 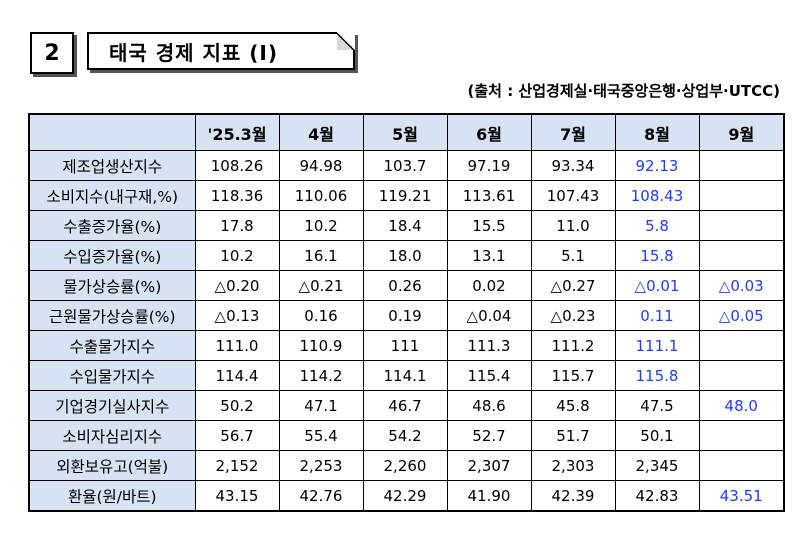 I want to click on row-label: 환율(원/바트), so click(x=112, y=496).